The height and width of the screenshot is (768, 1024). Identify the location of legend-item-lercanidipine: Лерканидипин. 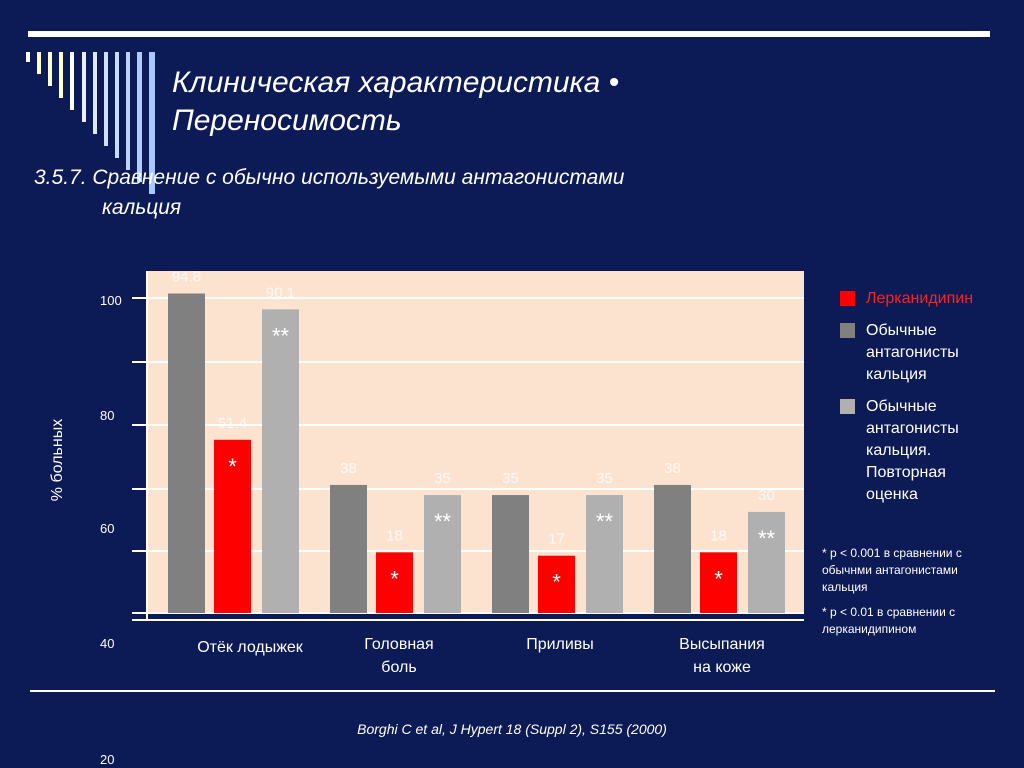
(931, 299).